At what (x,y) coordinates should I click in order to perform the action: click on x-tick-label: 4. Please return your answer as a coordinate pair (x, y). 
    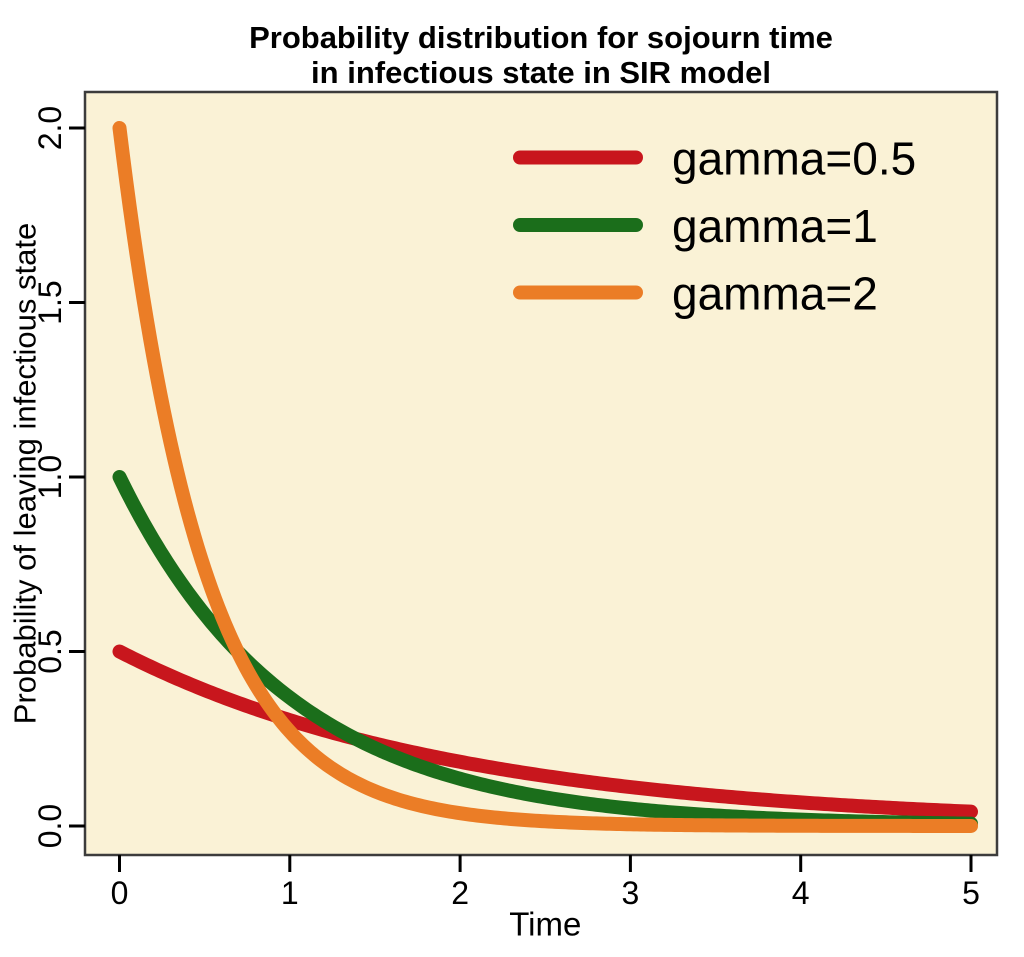
    Looking at the image, I should click on (801, 893).